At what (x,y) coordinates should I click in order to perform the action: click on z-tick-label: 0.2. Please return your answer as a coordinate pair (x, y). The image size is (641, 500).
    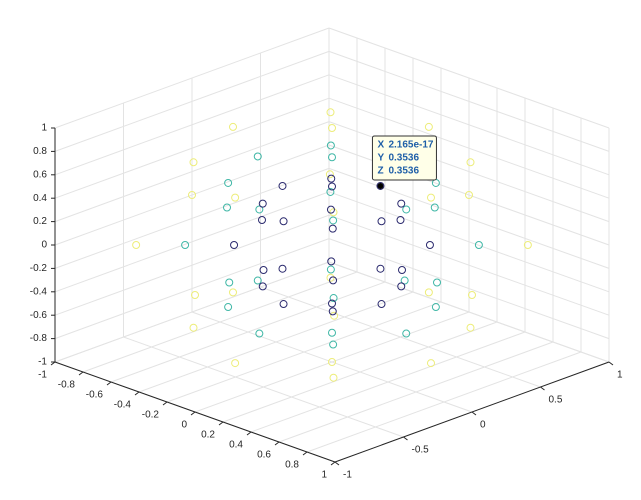
    Looking at the image, I should click on (40, 221).